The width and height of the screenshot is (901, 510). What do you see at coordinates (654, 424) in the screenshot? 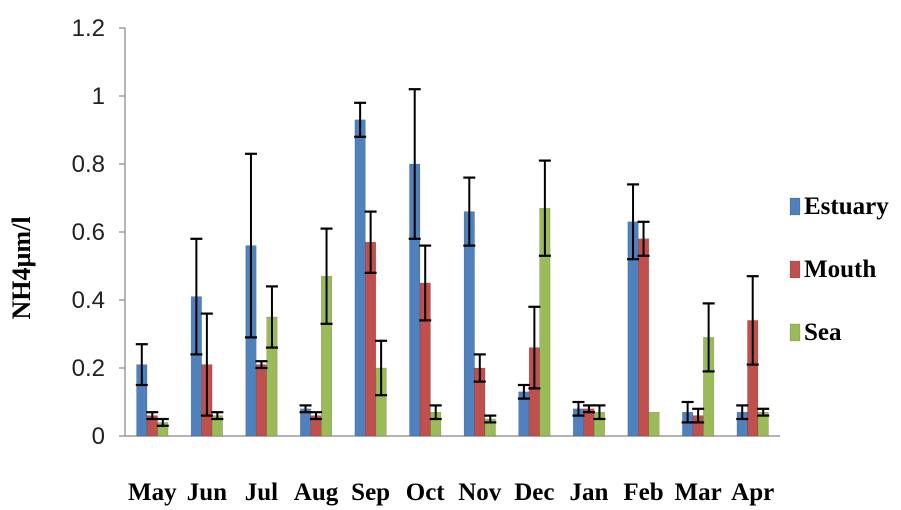
I see `bar-sea-feb` at bounding box center [654, 424].